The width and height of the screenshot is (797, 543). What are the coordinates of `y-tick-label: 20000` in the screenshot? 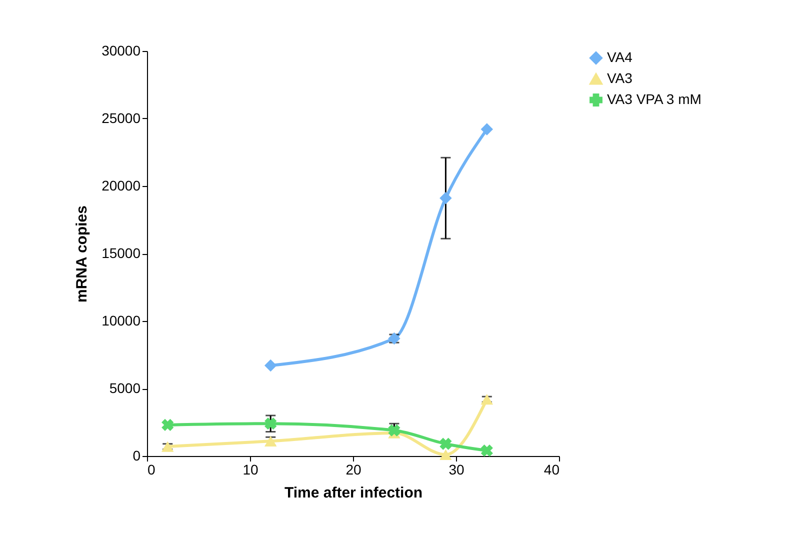 It's located at (121, 186).